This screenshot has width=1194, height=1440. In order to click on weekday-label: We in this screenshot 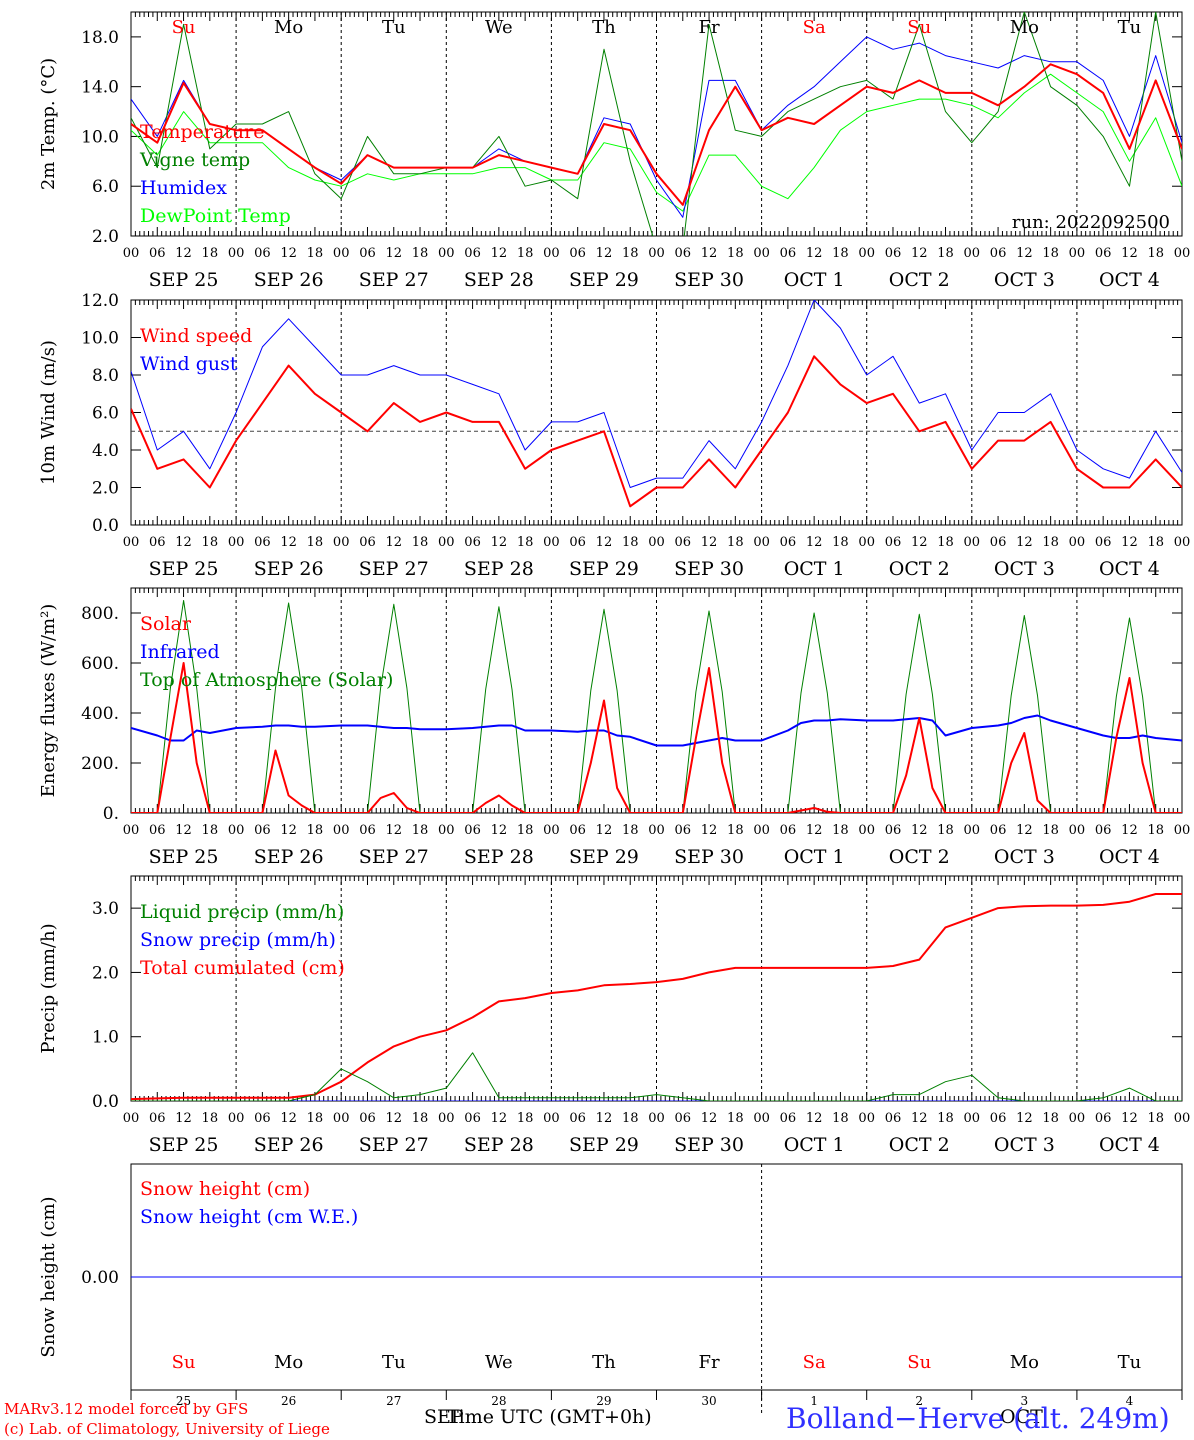, I will do `click(499, 27)`.